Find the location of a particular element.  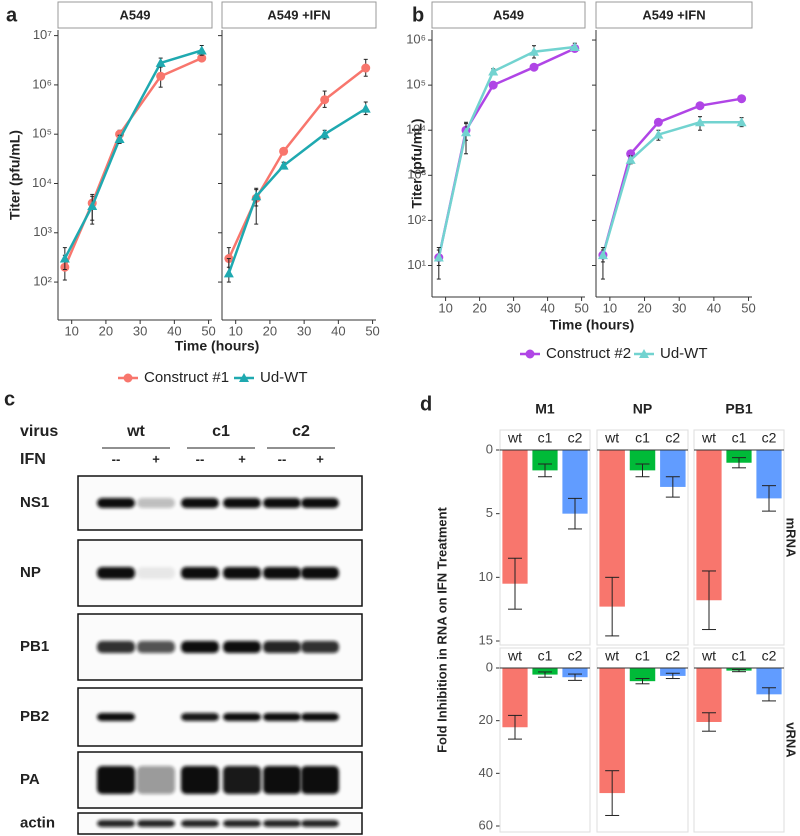

y-tick-label: 10¹ is located at coordinates (416, 264).